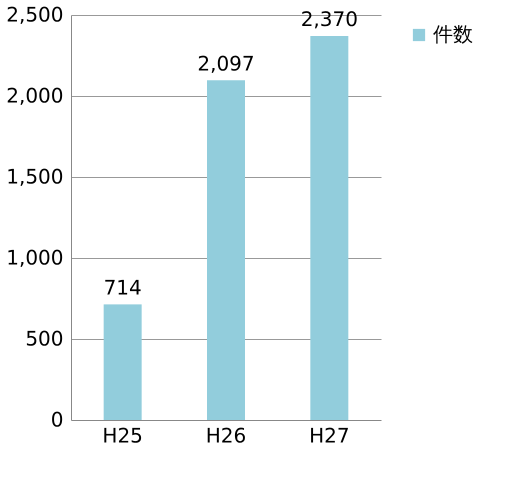 This screenshot has height=478, width=510. Describe the element at coordinates (226, 63) in the screenshot. I see `data-label: 2,097` at that location.